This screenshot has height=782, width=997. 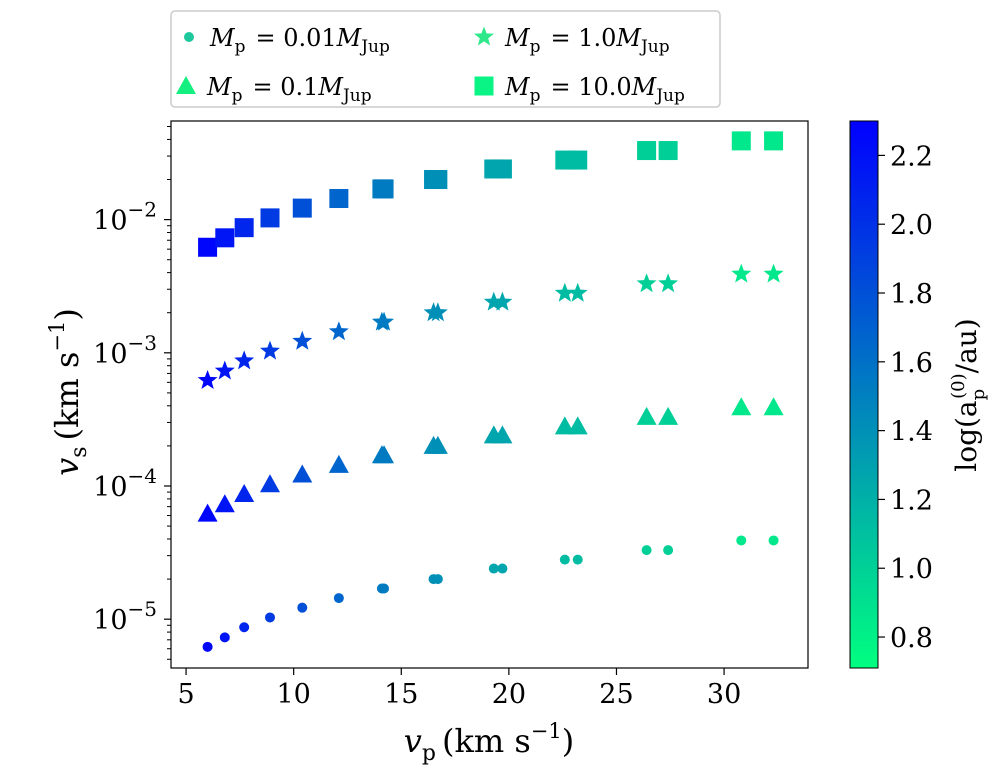 I want to click on y-tick-label: 10⁻³, so click(x=125, y=350).